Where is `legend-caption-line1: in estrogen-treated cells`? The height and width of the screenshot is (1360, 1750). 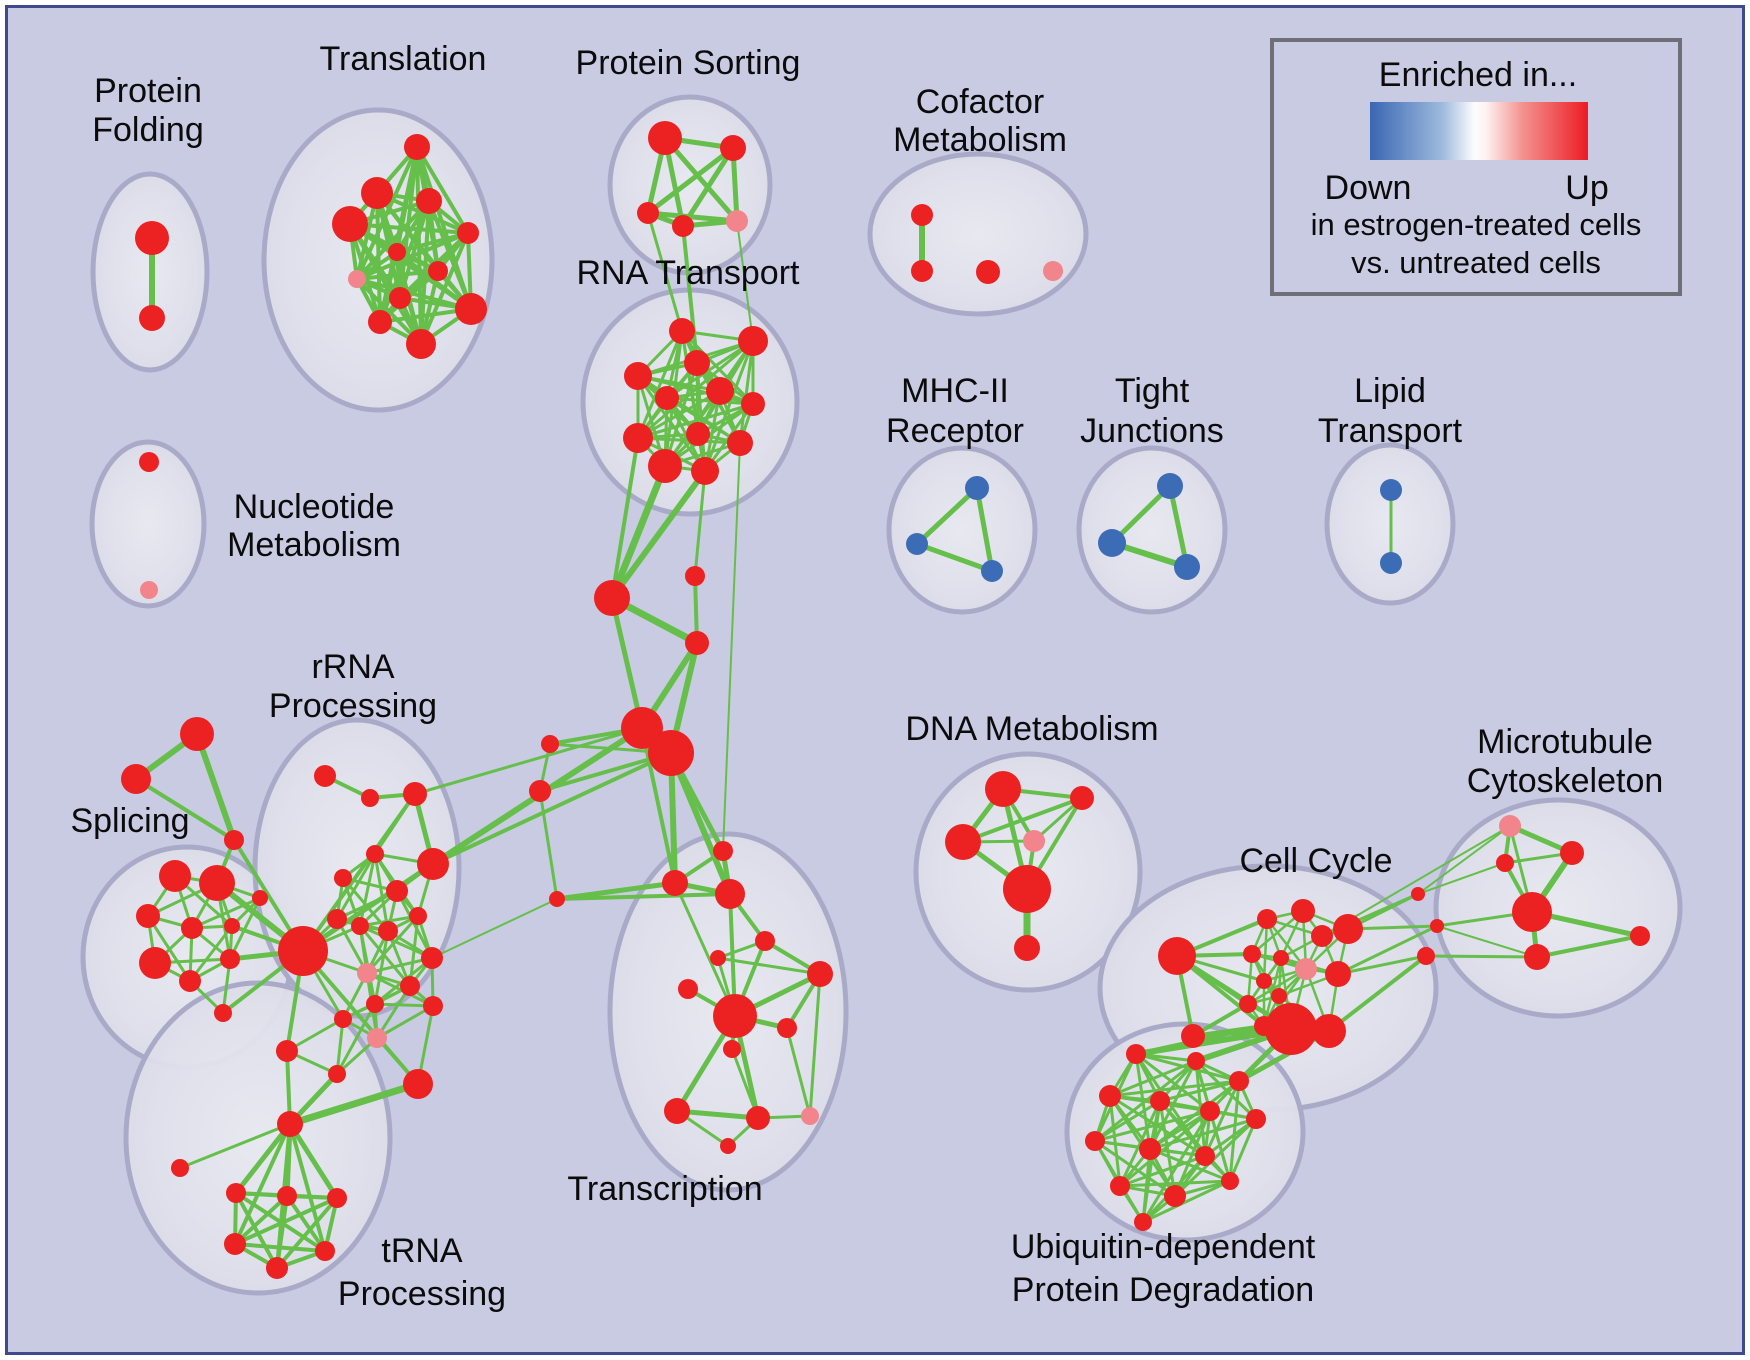 legend-caption-line1: in estrogen-treated cells is located at coordinates (1476, 224).